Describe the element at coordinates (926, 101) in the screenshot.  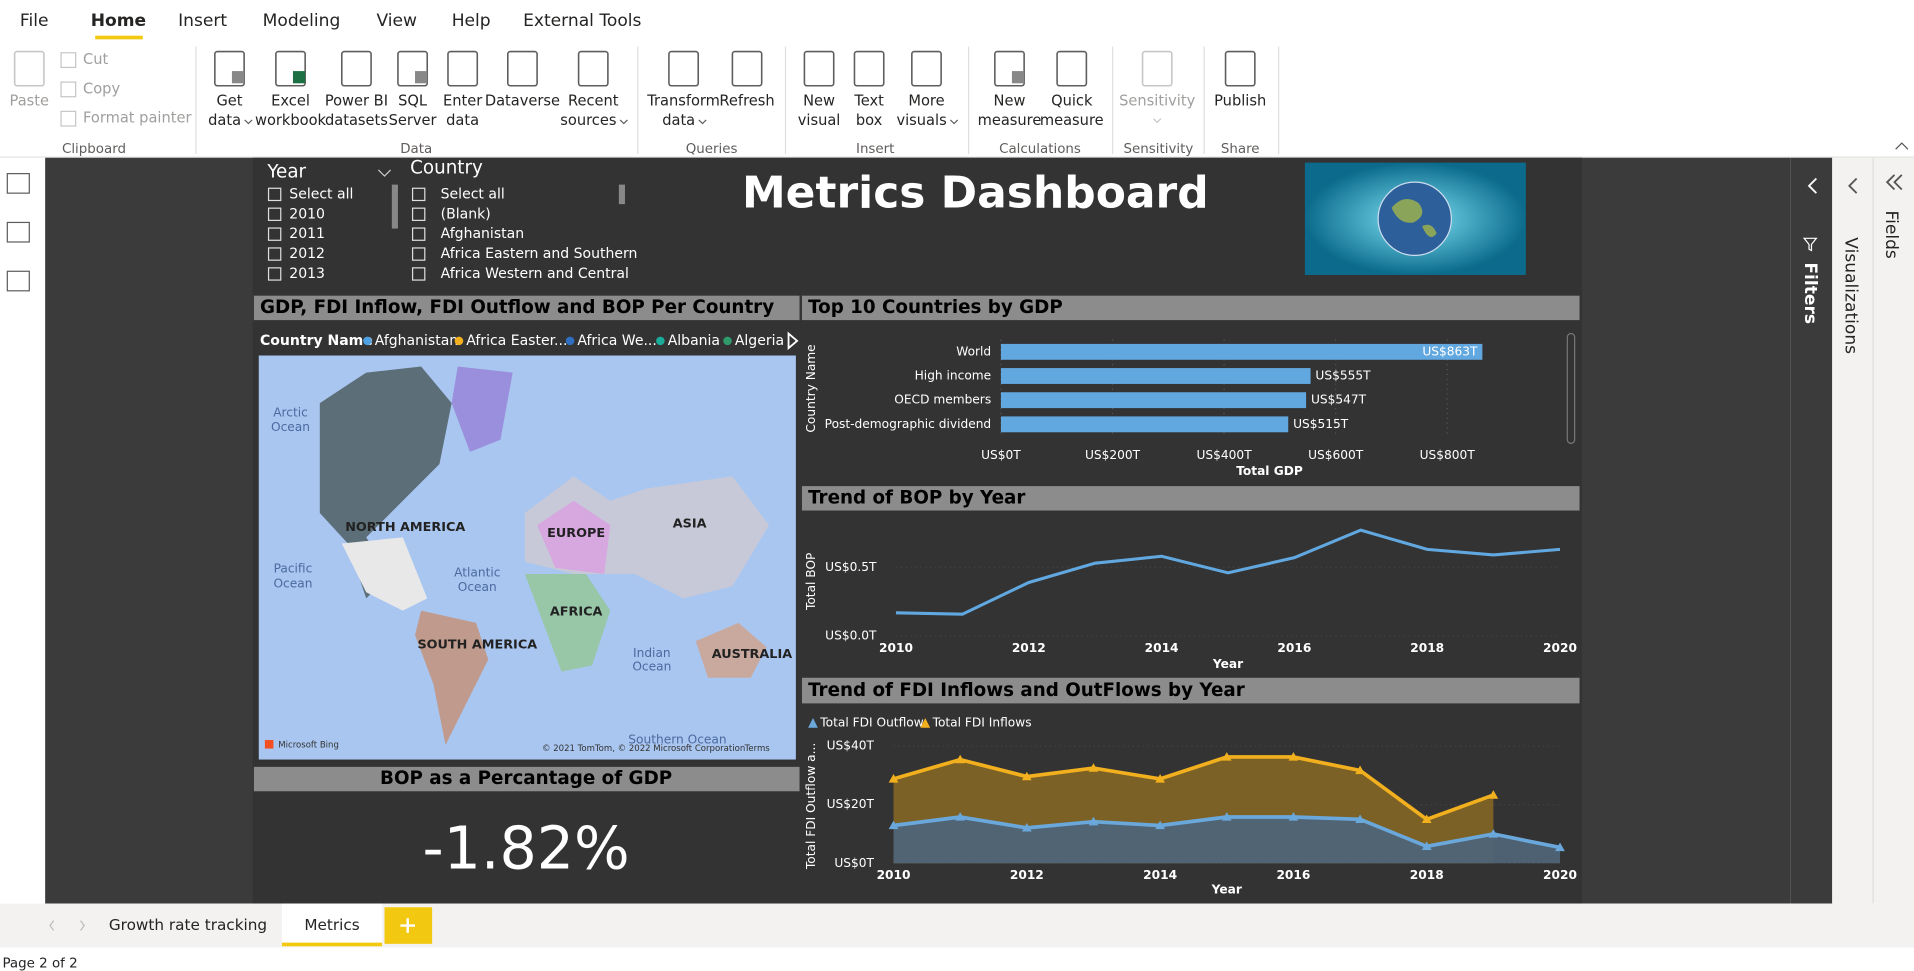
I see `button-label: More` at that location.